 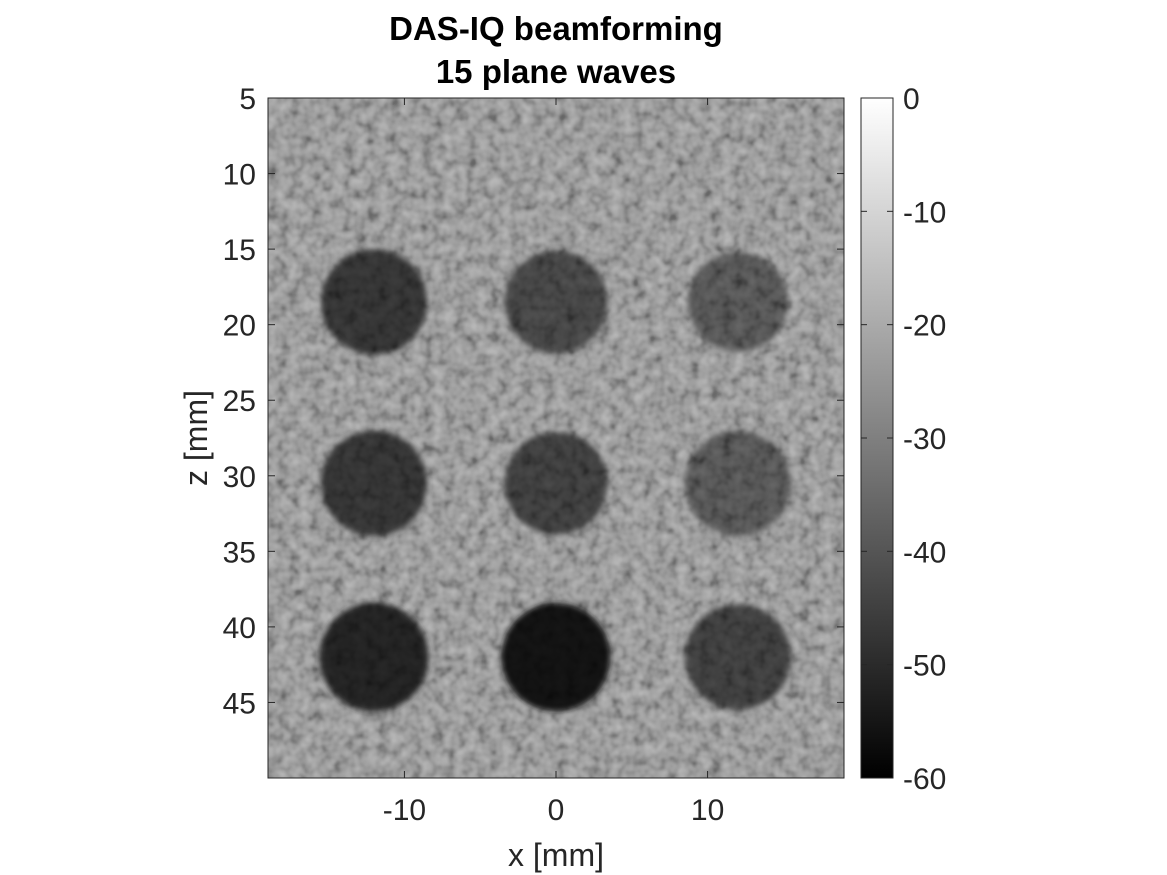 What do you see at coordinates (196, 438) in the screenshot?
I see `y-axis-label: z [mm]` at bounding box center [196, 438].